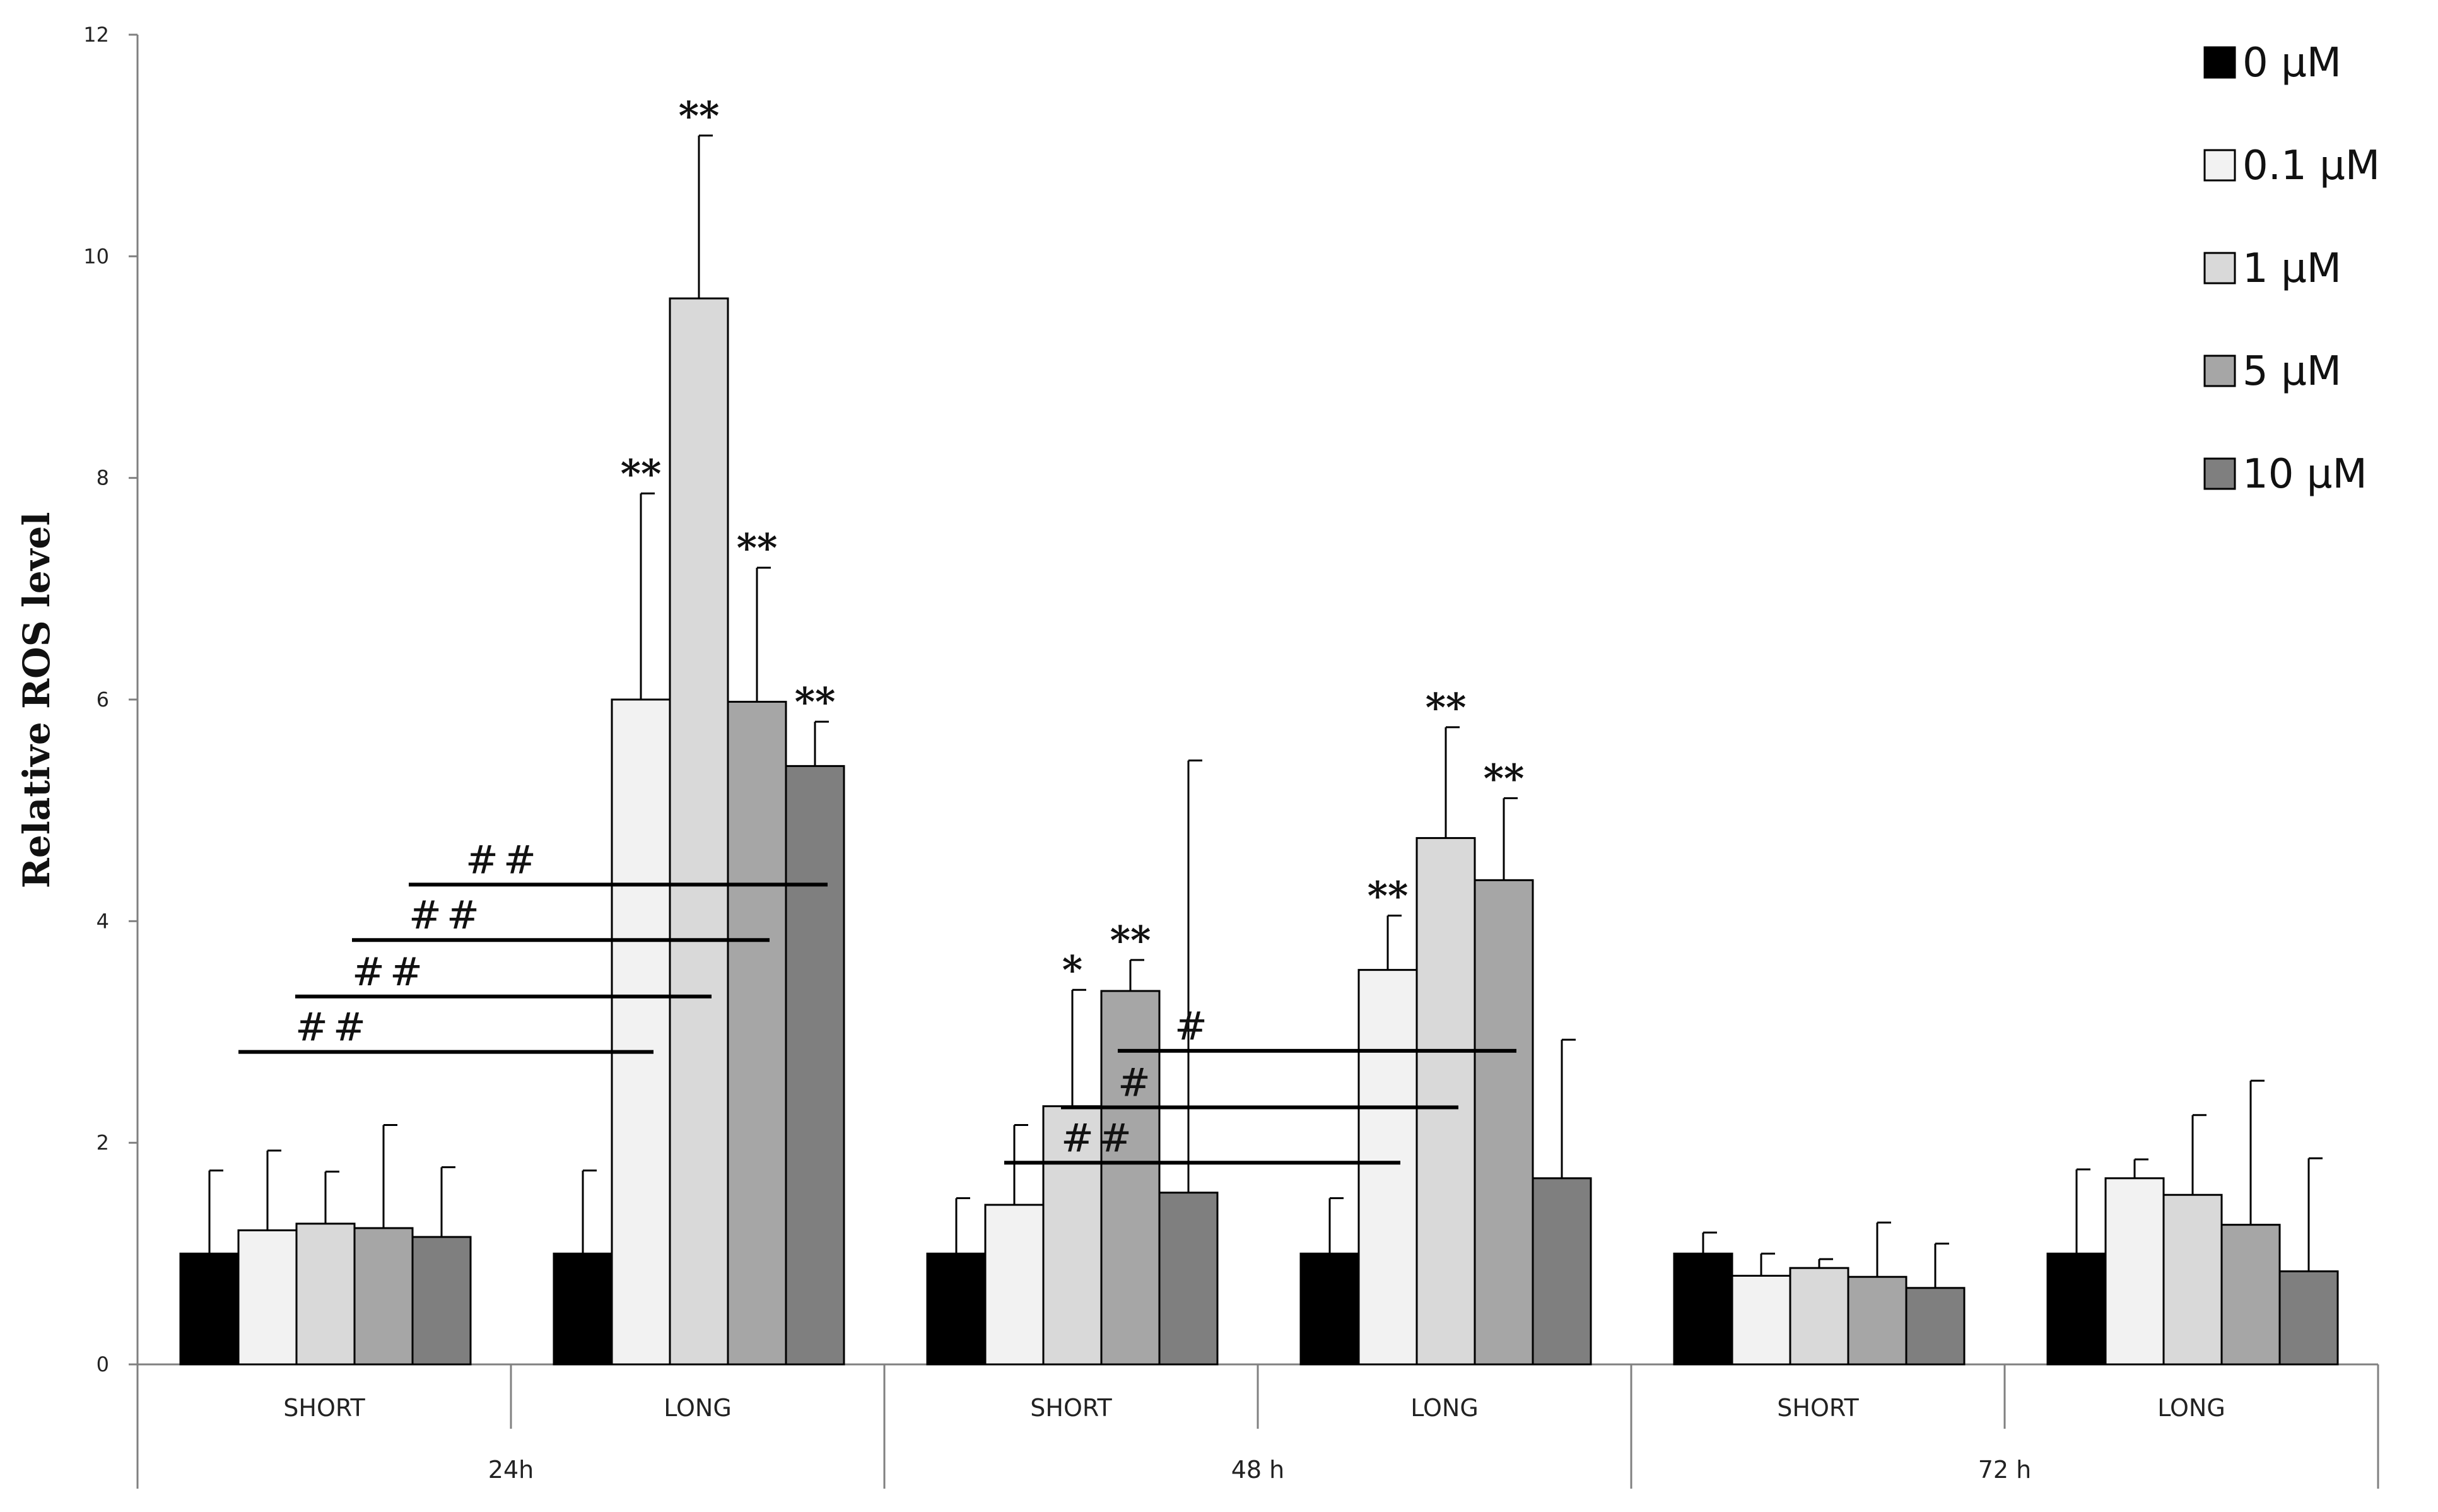 The width and height of the screenshot is (2438, 1512). What do you see at coordinates (103, 921) in the screenshot?
I see `y-tick-label: 4` at bounding box center [103, 921].